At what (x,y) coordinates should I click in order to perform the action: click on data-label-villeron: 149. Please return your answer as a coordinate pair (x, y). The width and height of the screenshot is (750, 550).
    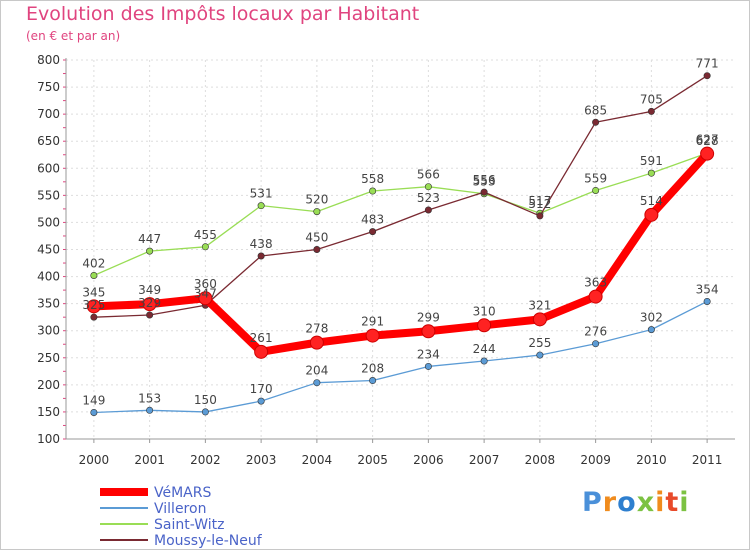
    Looking at the image, I should click on (93, 400).